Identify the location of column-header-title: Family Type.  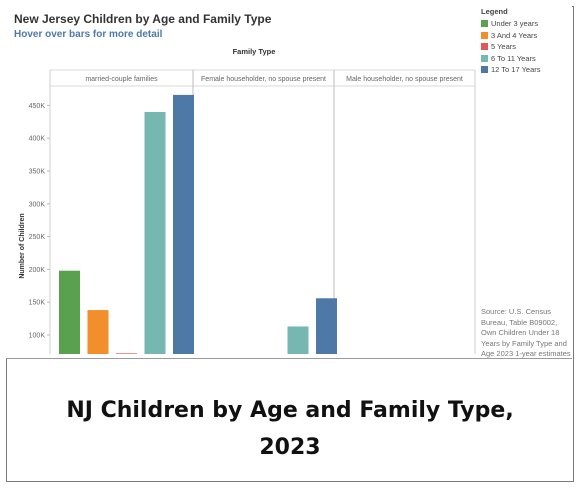
(254, 51).